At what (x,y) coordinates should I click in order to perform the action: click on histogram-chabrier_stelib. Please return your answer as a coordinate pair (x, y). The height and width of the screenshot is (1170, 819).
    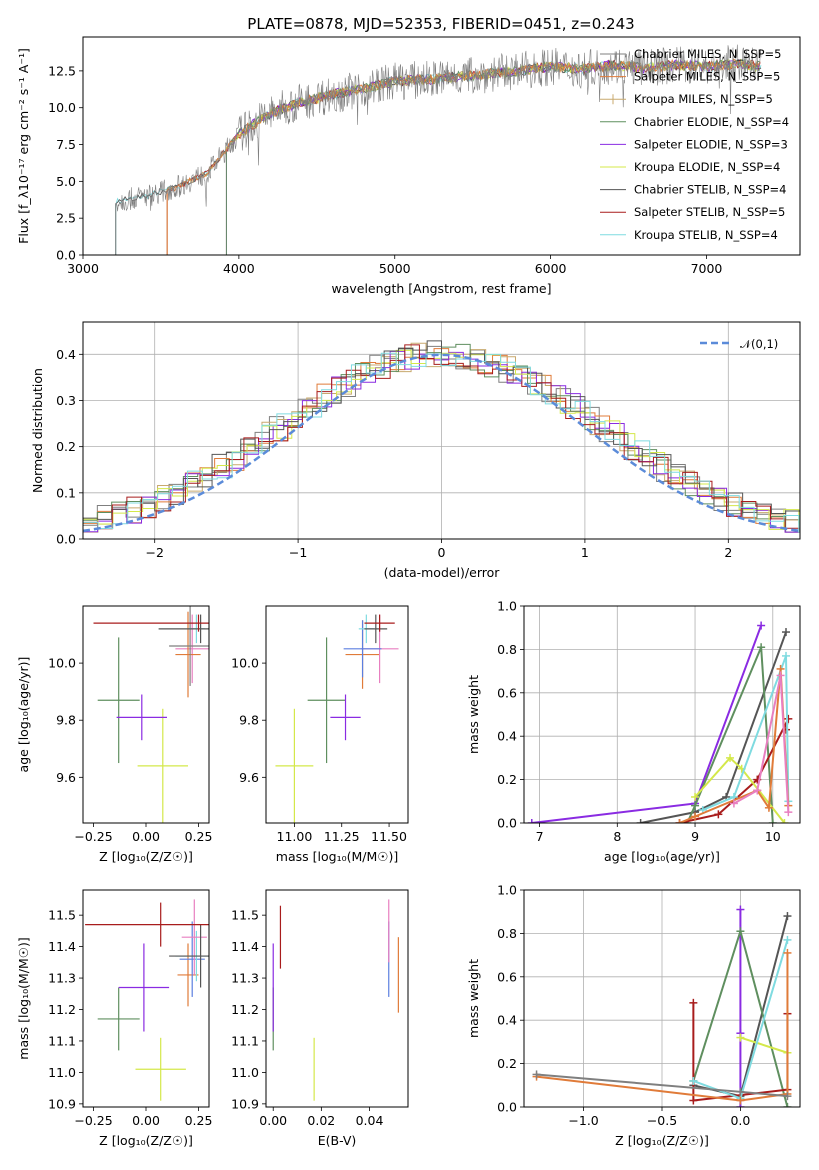
    Looking at the image, I should click on (441, 430).